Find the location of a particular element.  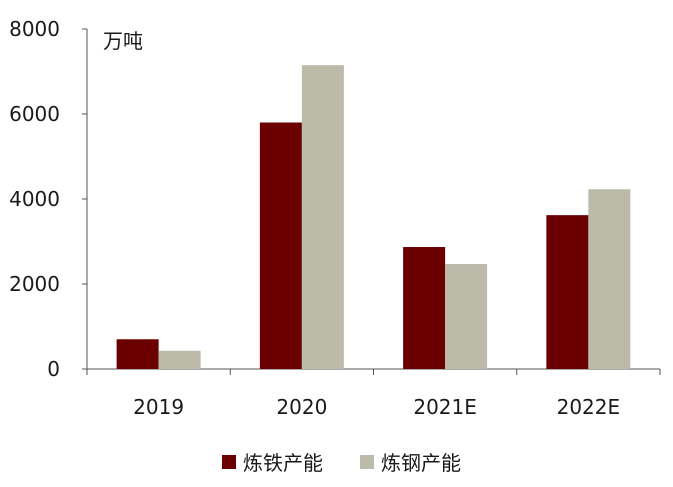

bar-iron-2021E is located at coordinates (424, 308).